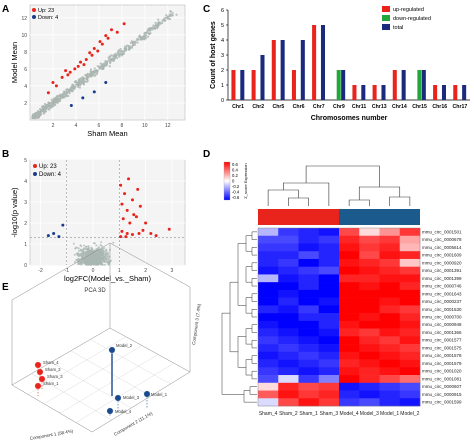 The image size is (474, 445). What do you see at coordinates (298, 217) in the screenshot?
I see `panel-d-group-sham` at bounding box center [298, 217].